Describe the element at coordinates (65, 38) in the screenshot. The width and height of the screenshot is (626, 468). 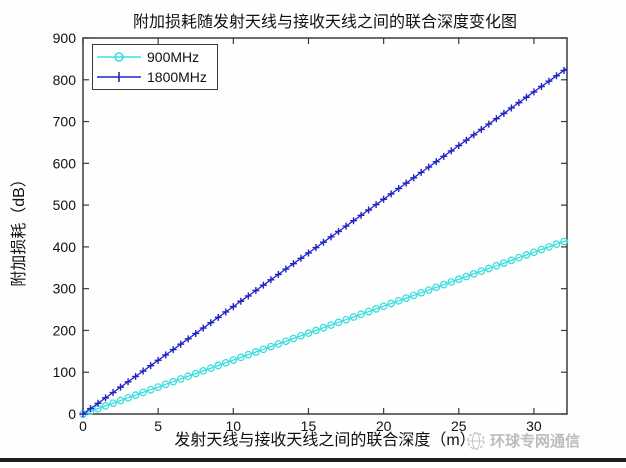
I see `y-tick-label: 900` at that location.